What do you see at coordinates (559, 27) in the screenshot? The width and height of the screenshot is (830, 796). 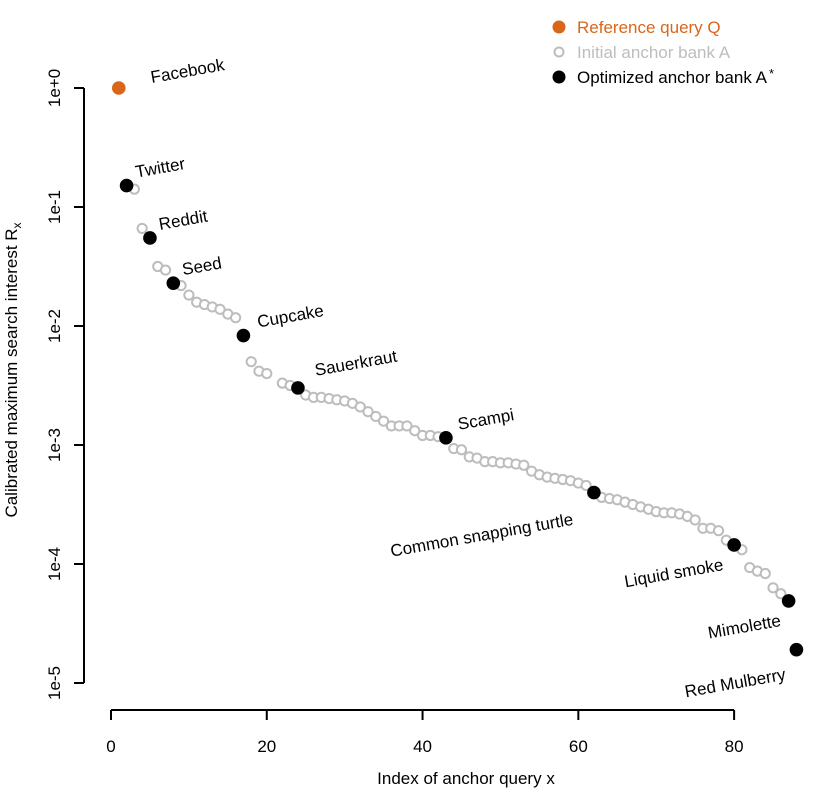 I see `legend-marker-reference` at bounding box center [559, 27].